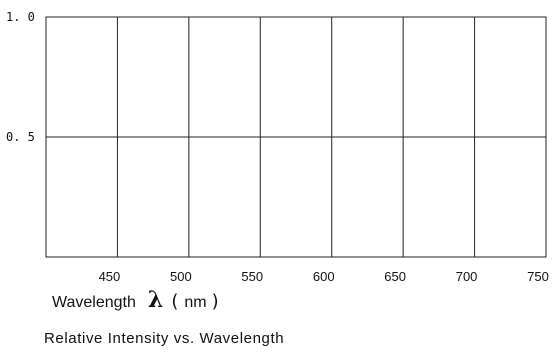 The image size is (557, 355). I want to click on lambda-symbol: λ, so click(155, 300).